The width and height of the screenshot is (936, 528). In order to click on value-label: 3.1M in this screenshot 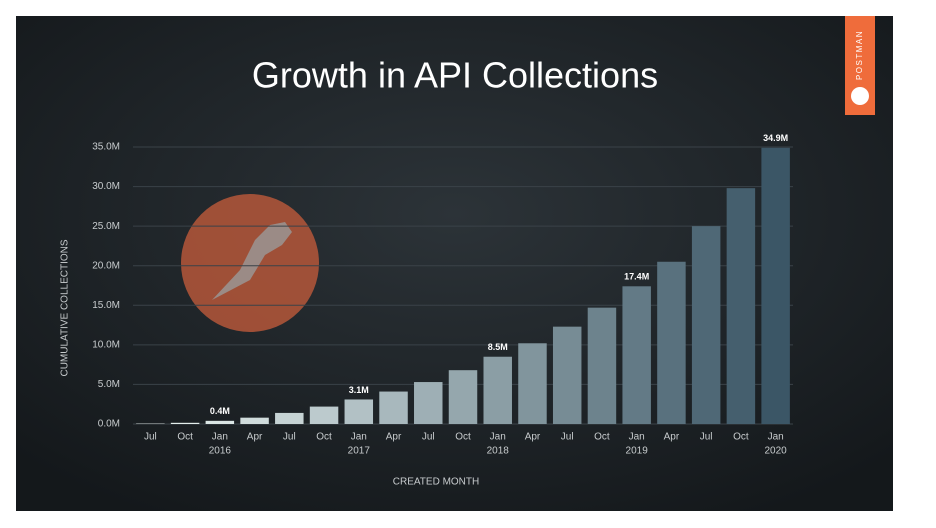, I will do `click(359, 390)`.